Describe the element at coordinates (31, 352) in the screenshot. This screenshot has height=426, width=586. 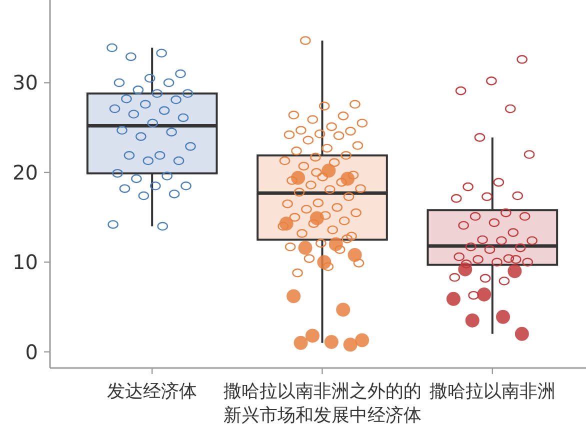
I see `y-tick-label: 0` at that location.